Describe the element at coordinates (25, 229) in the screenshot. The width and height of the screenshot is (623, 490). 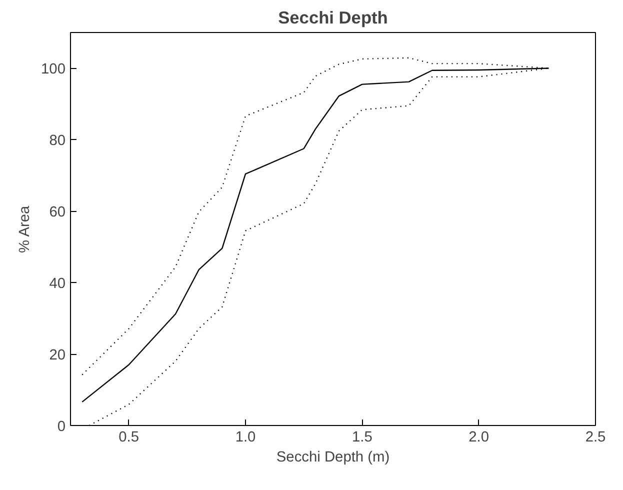
I see `y-axis-title: % Area` at that location.